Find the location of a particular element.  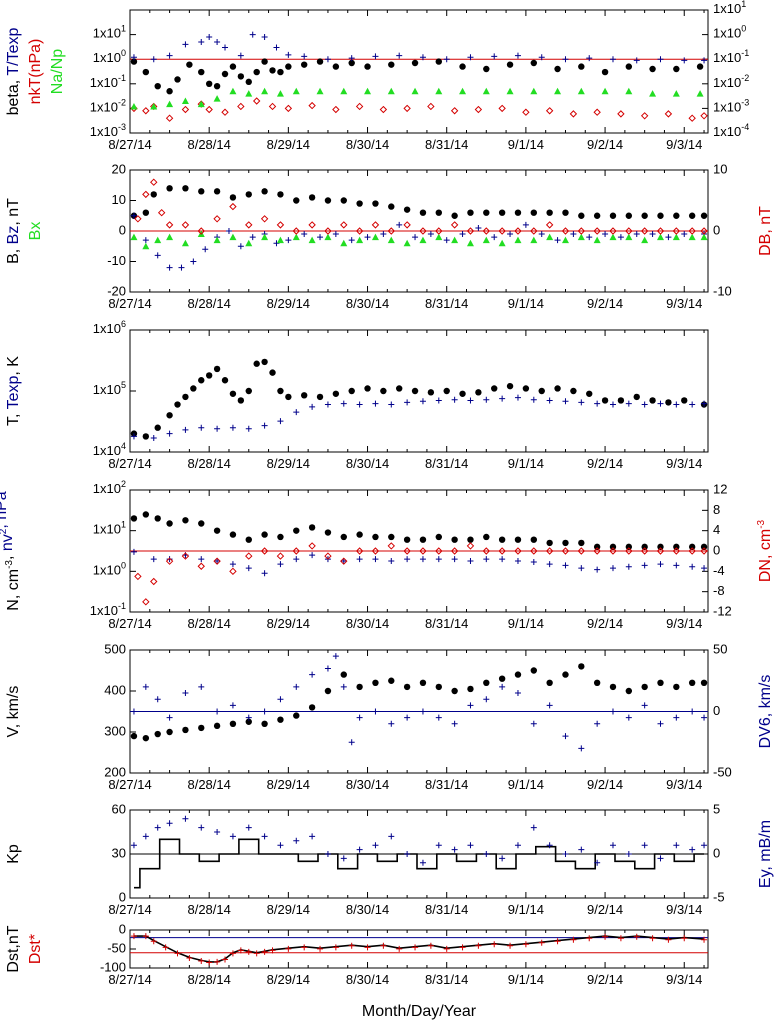

y-tick-label: -50 is located at coordinates (116, 947).